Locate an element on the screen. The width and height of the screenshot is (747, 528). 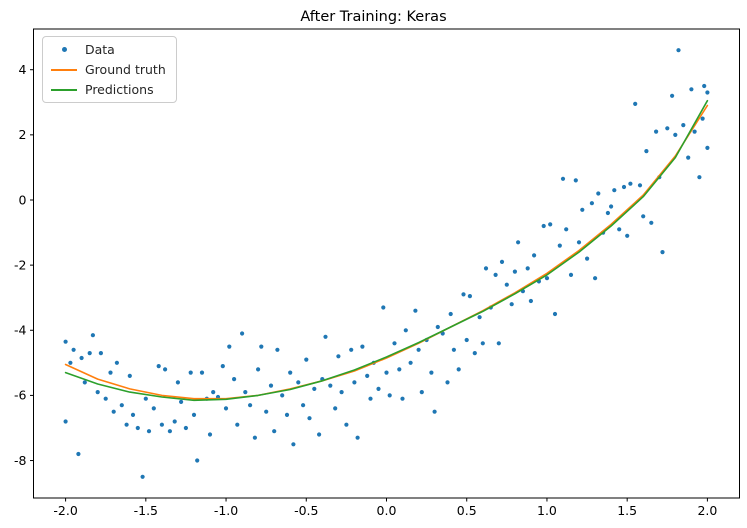
x-tick-label: -1.0 is located at coordinates (226, 510).